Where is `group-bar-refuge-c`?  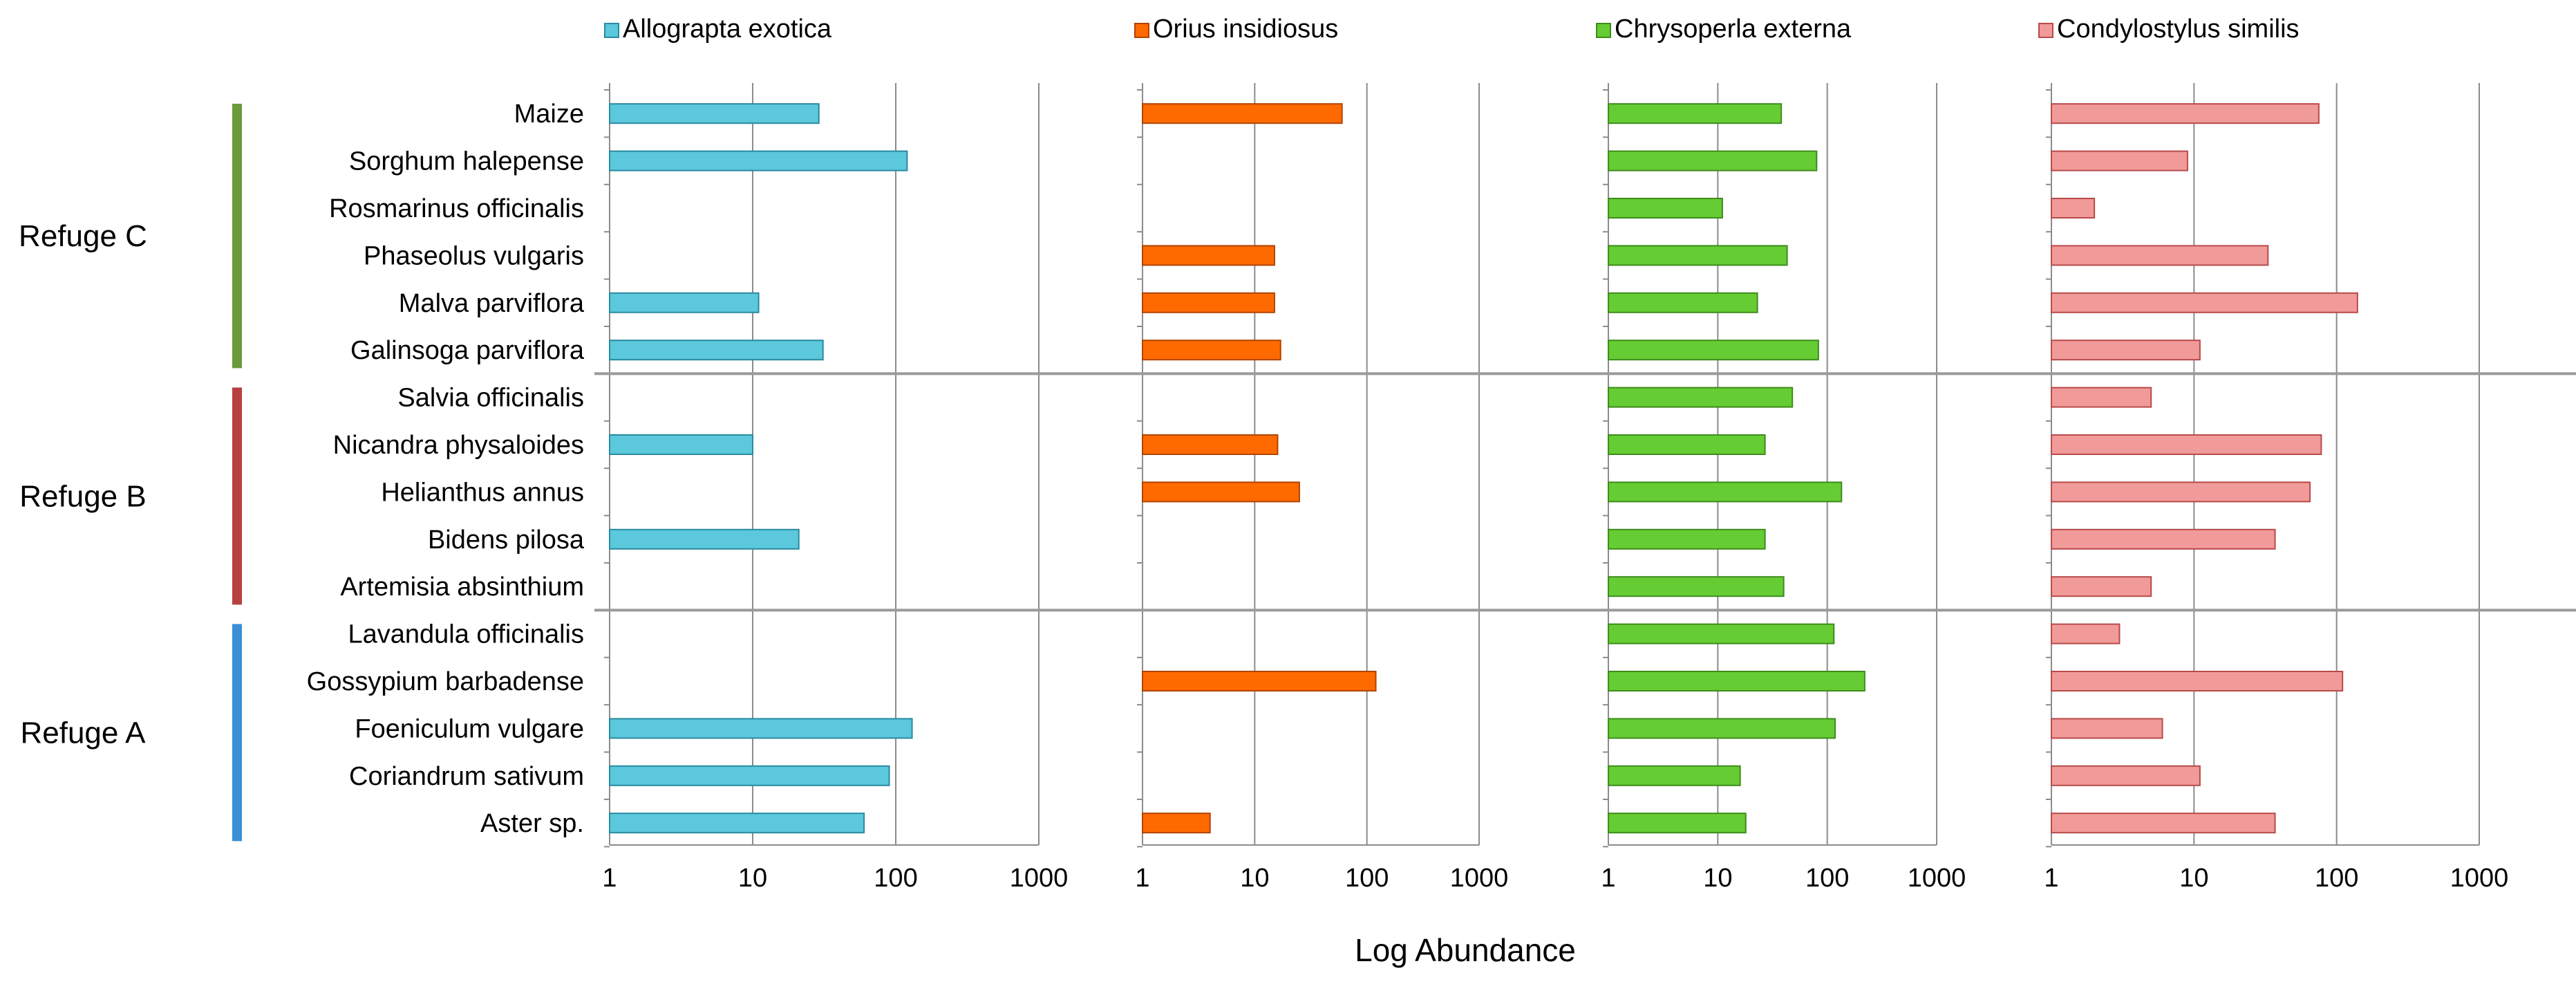
group-bar-refuge-c is located at coordinates (237, 236).